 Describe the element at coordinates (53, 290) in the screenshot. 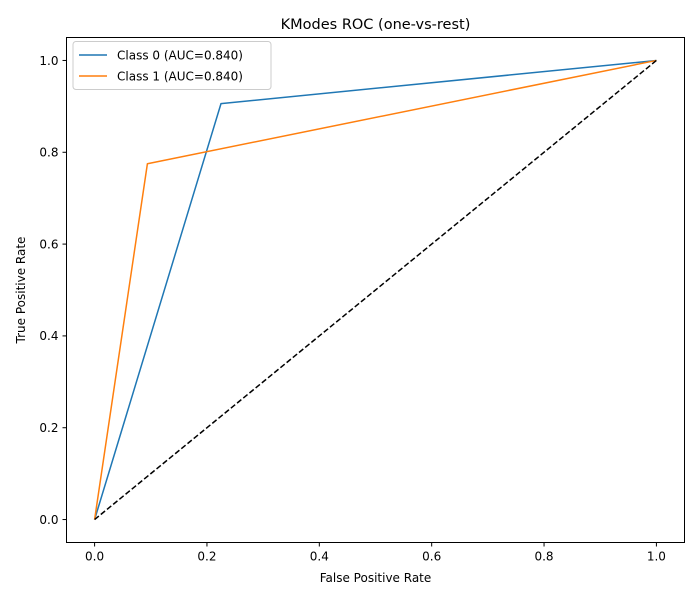

I see `y-axis: 0.0 0.2 0.4 0.6 0.8 1.0` at that location.